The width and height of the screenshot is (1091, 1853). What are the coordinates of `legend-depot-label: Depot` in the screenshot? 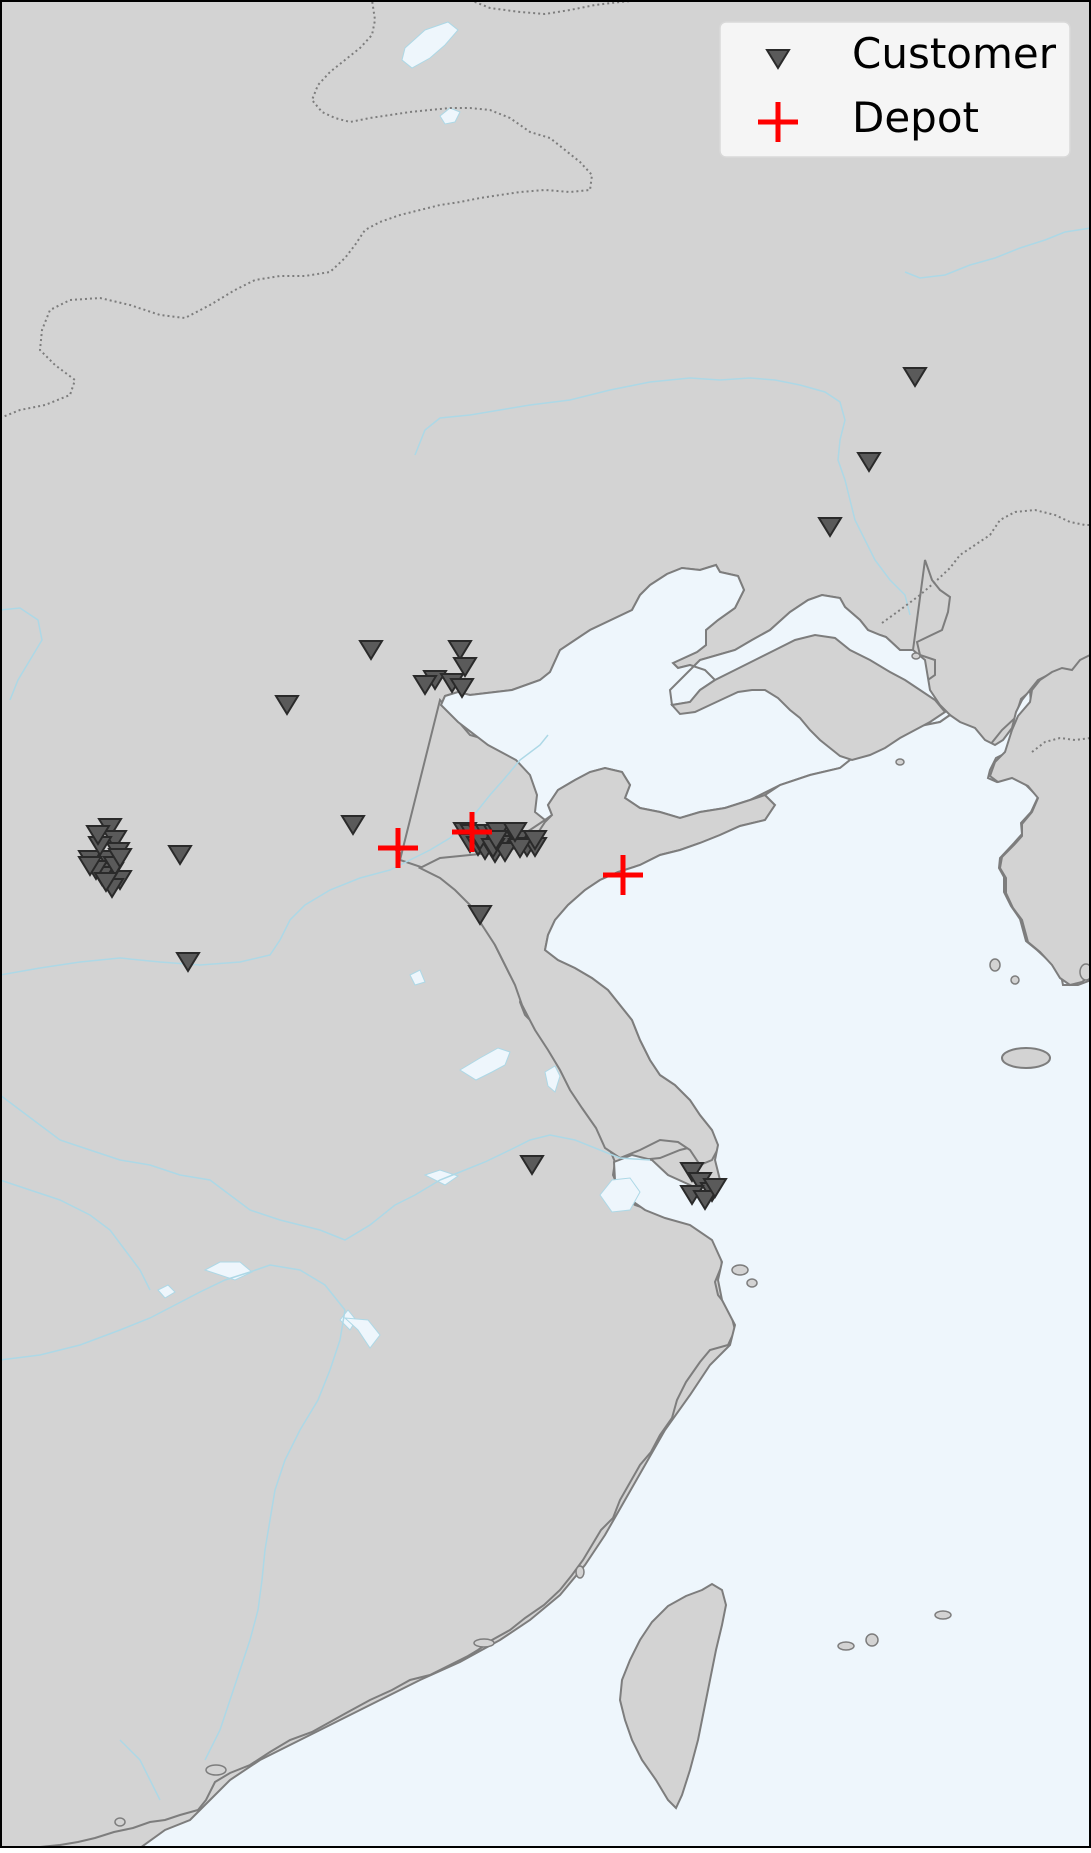 It's located at (915, 117).